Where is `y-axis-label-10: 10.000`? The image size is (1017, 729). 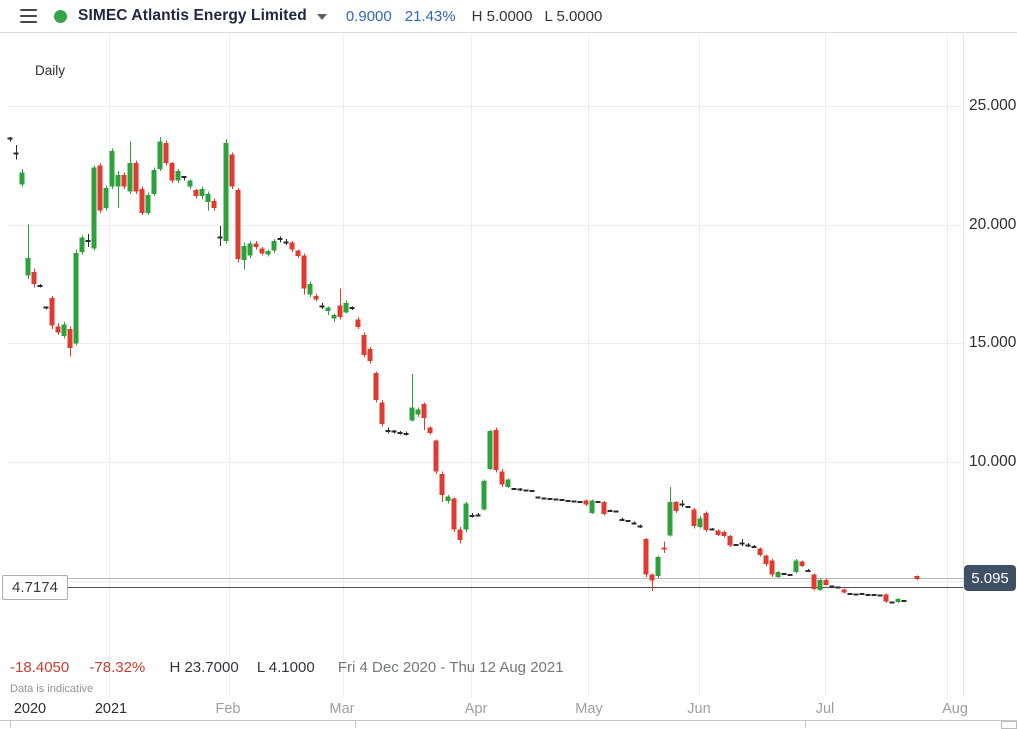
y-axis-label-10: 10.000 is located at coordinates (993, 461).